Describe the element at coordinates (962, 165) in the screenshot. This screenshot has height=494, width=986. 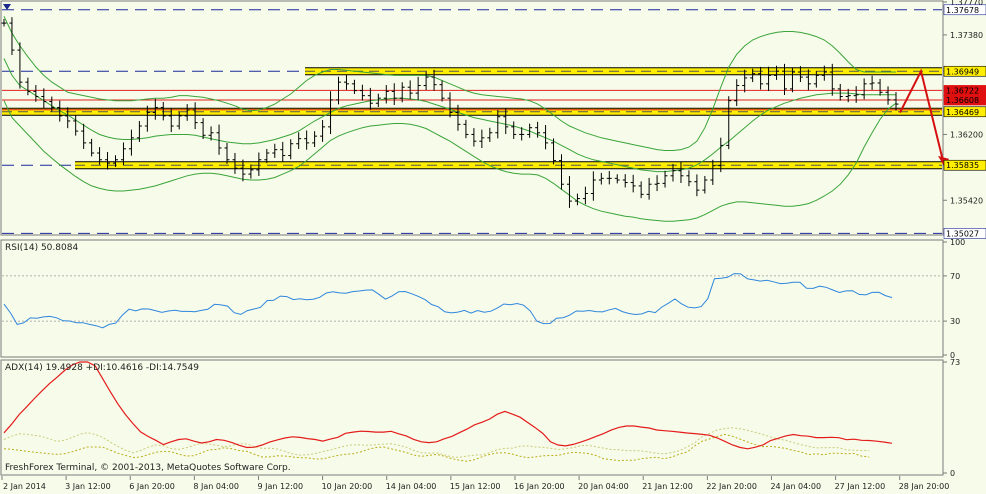
I see `svg-text: 1.35835` at that location.